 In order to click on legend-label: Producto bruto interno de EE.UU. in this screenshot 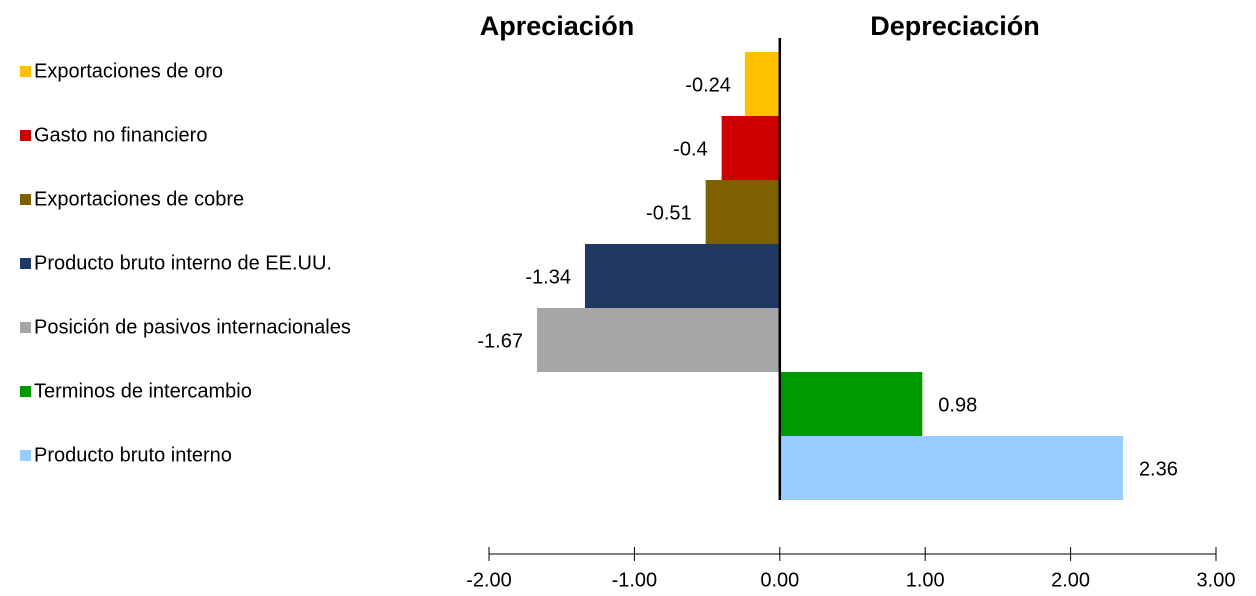, I will do `click(183, 263)`.